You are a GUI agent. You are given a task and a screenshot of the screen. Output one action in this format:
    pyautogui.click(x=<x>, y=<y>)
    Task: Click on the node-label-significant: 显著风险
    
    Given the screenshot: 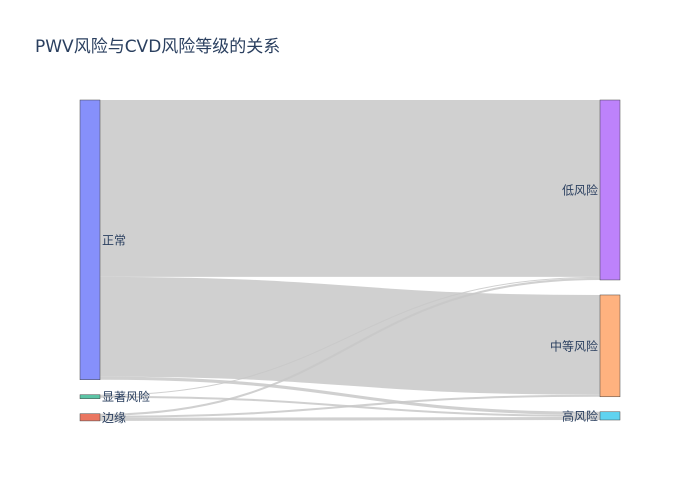 What is the action you would take?
    pyautogui.click(x=126, y=396)
    